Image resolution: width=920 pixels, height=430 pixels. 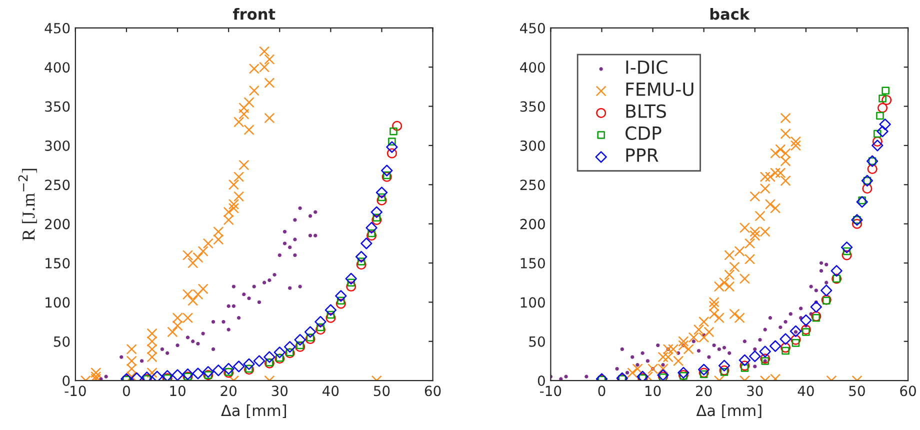 What do you see at coordinates (644, 133) in the screenshot?
I see `legend-label: CDP` at bounding box center [644, 133].